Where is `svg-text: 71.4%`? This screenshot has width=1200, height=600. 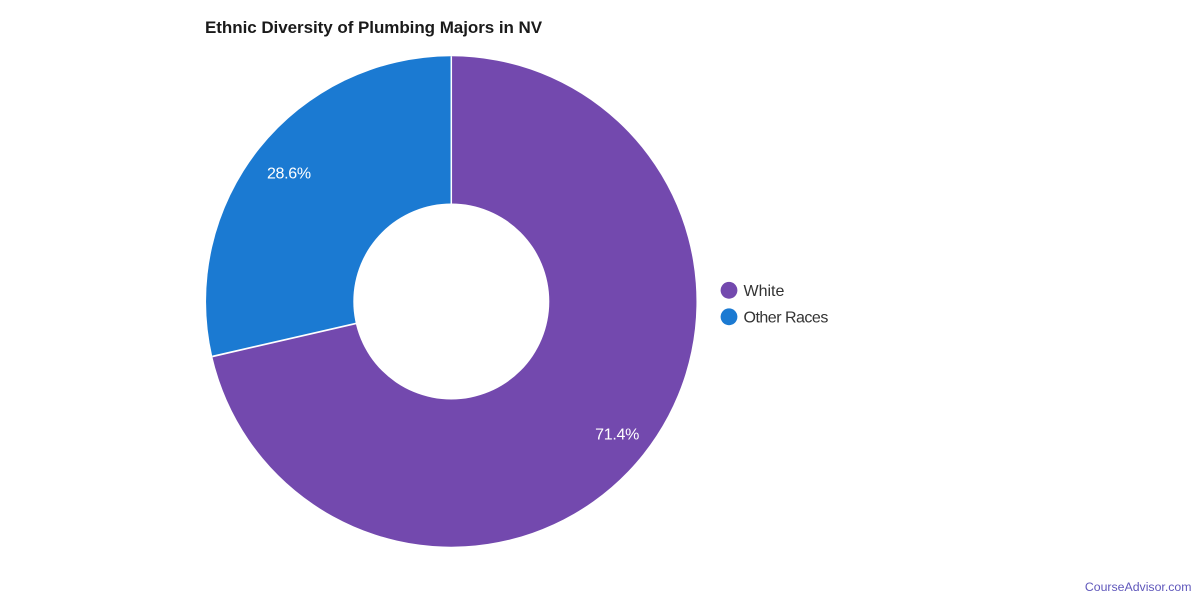 svg-text: 71.4% is located at coordinates (617, 435).